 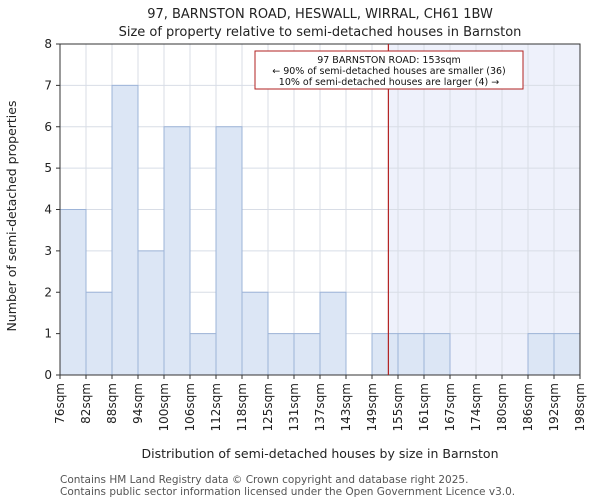 I want to click on x-tick-label: 149sqm, so click(x=372, y=407).